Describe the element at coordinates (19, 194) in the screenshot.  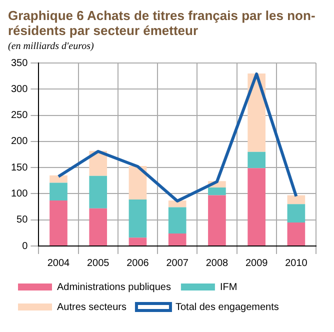
I see `y-tick-label: 100` at that location.